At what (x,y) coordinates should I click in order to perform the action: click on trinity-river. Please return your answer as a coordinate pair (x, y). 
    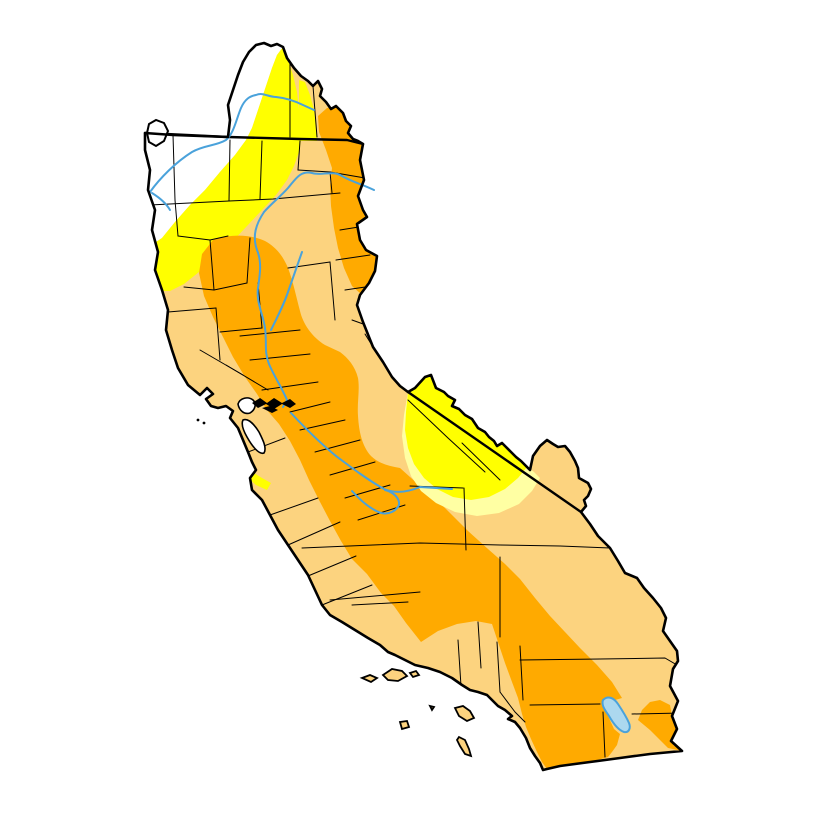
    Looking at the image, I should click on (161, 201).